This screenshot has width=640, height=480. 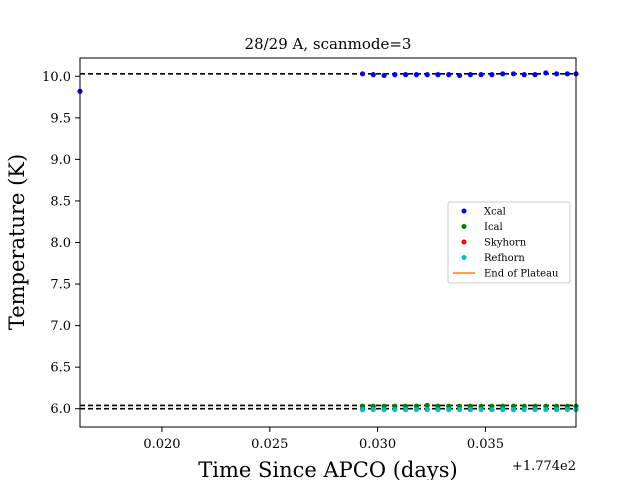 What do you see at coordinates (56, 77) in the screenshot?
I see `y-tick-label: 10.0` at bounding box center [56, 77].